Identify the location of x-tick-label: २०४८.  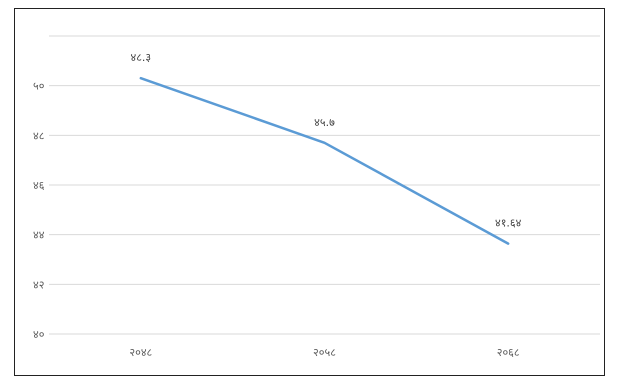
(140, 352).